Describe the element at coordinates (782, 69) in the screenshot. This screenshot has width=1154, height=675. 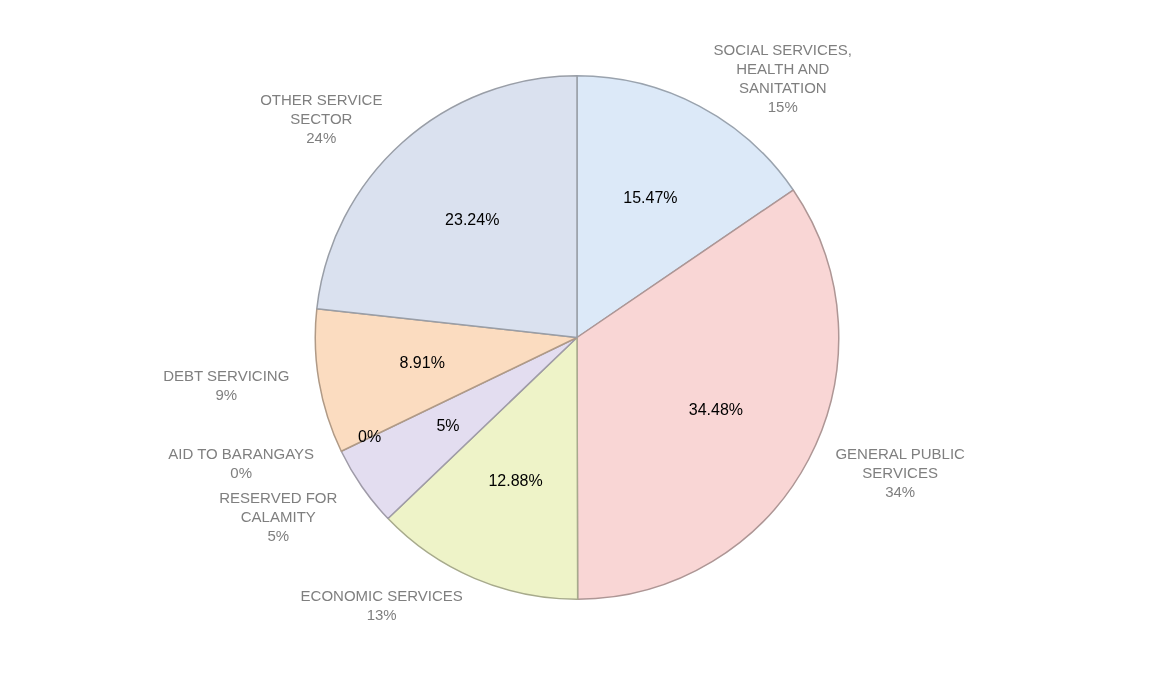
I see `slice-label: SOCIAL SERVICES, HEALTH AND SANITATION` at that location.